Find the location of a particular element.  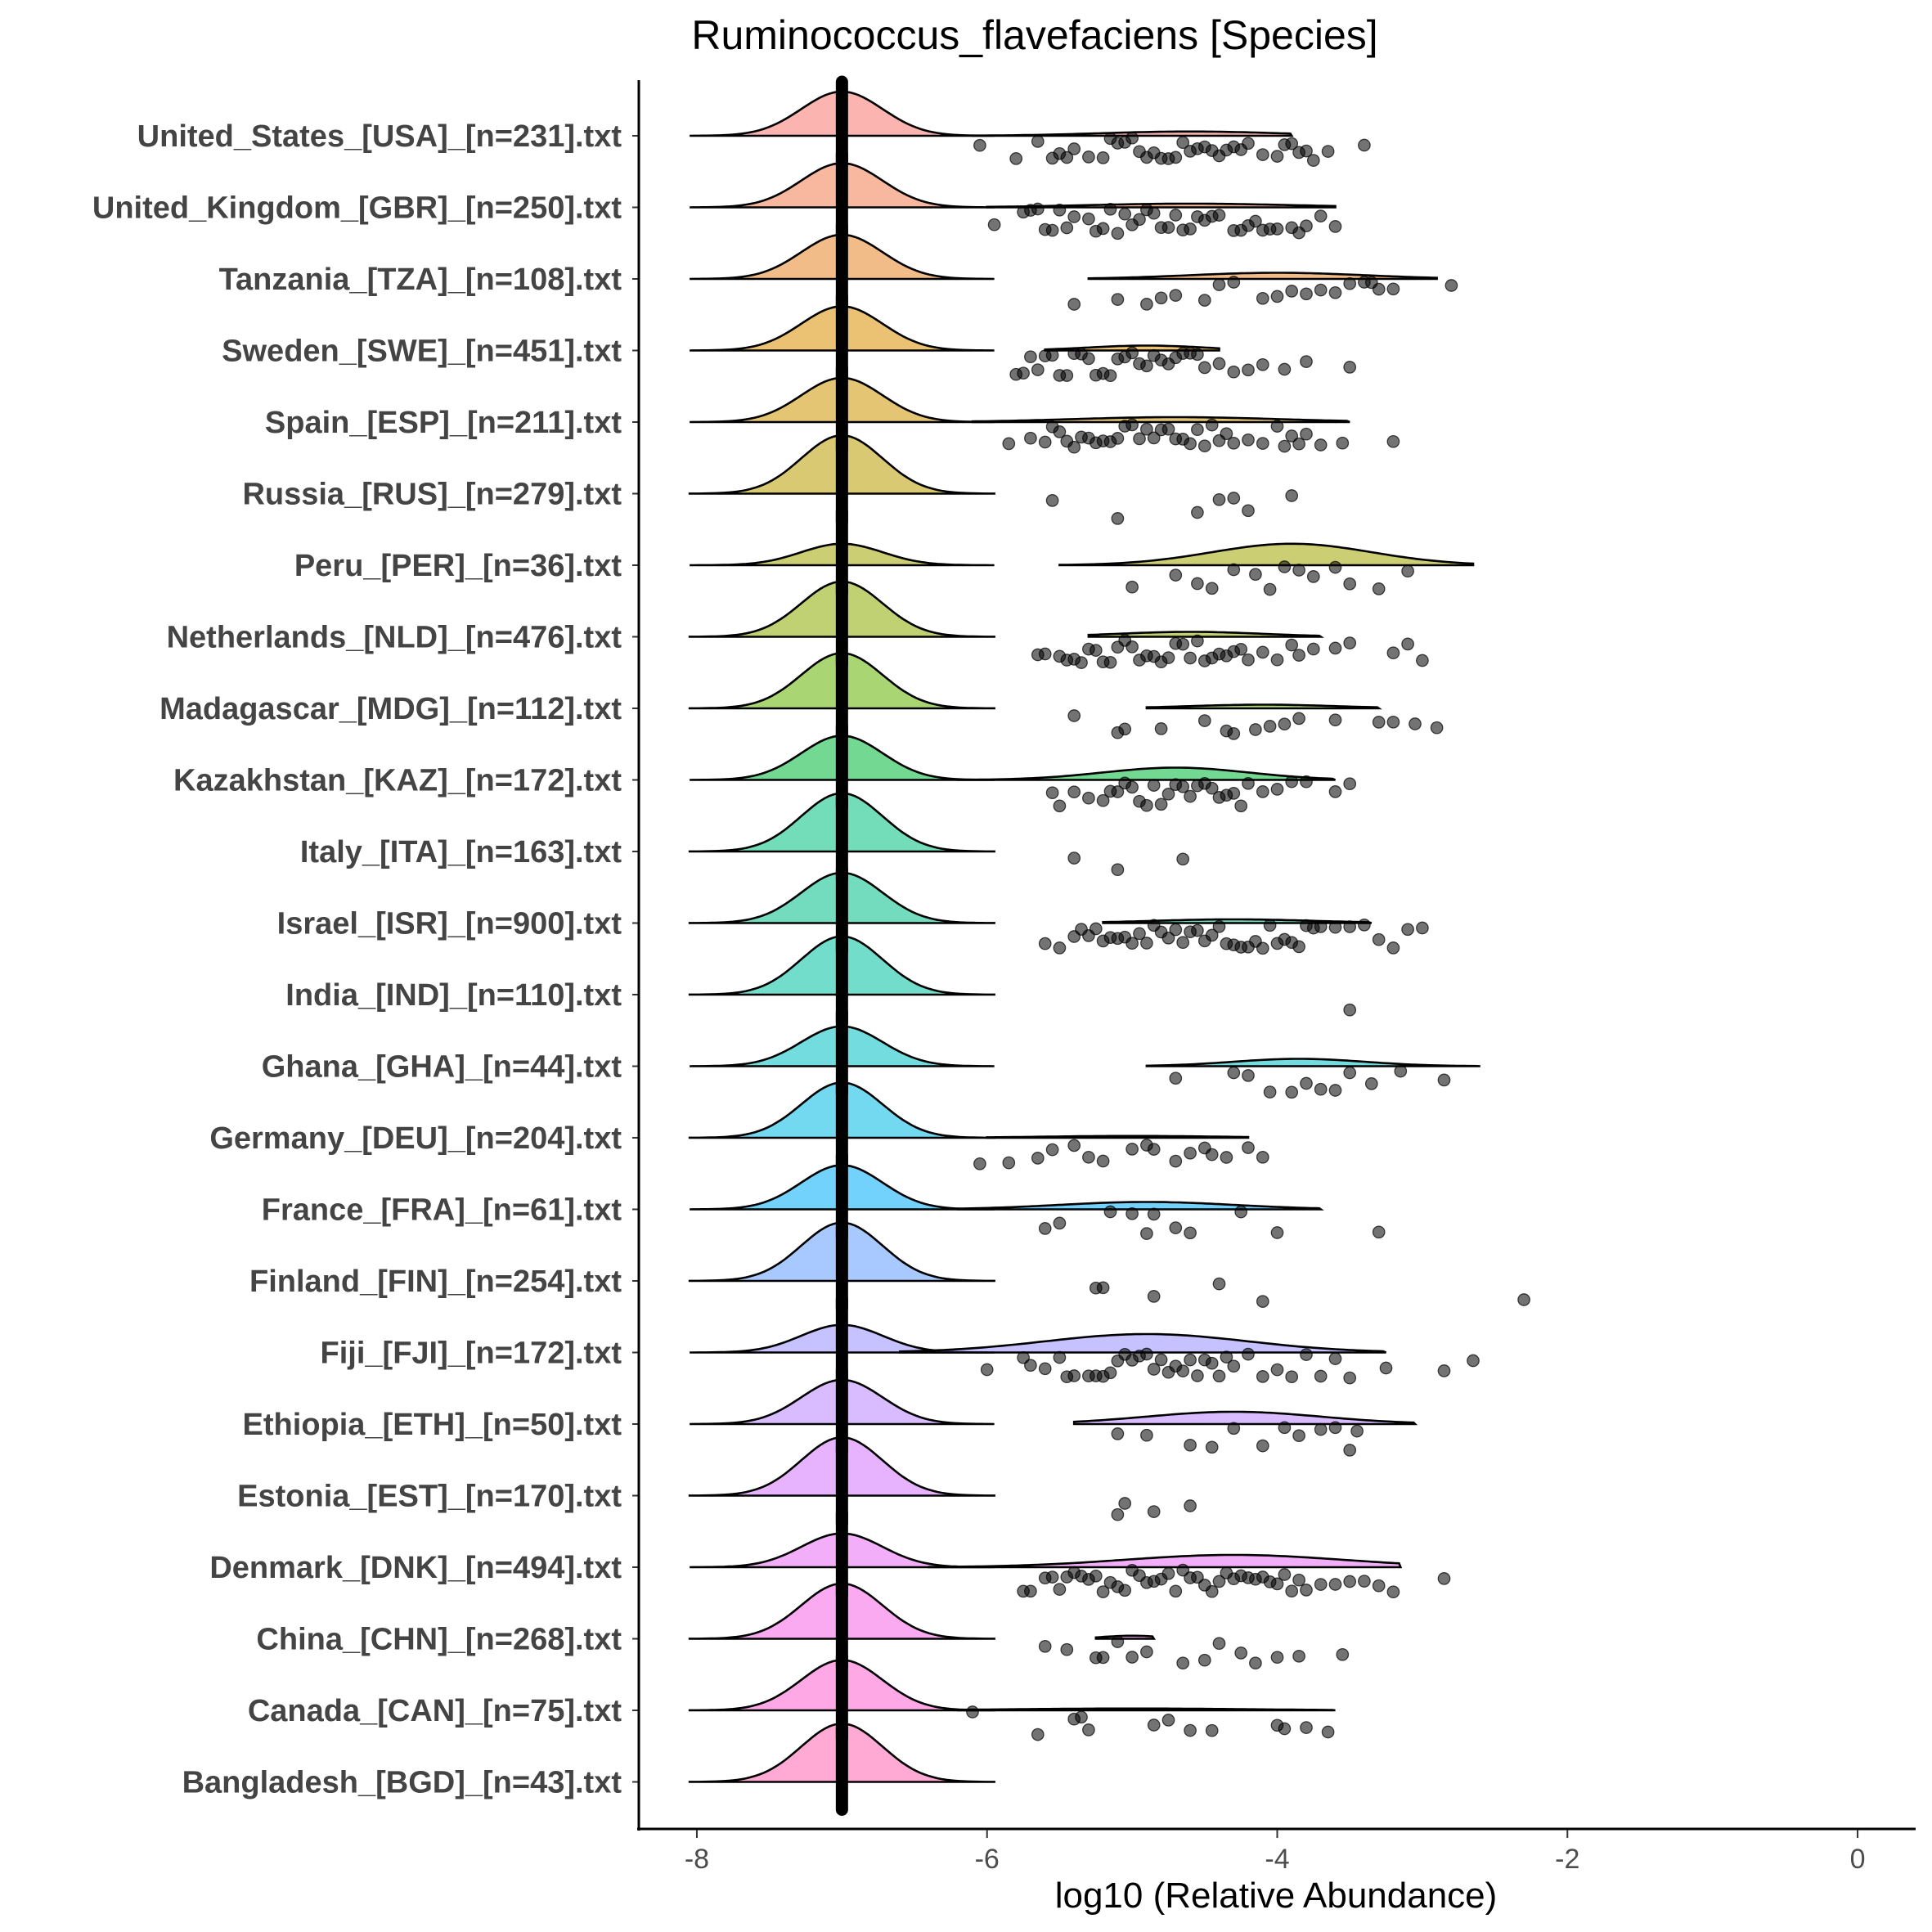

x-tick-label: 0 is located at coordinates (1858, 1860).